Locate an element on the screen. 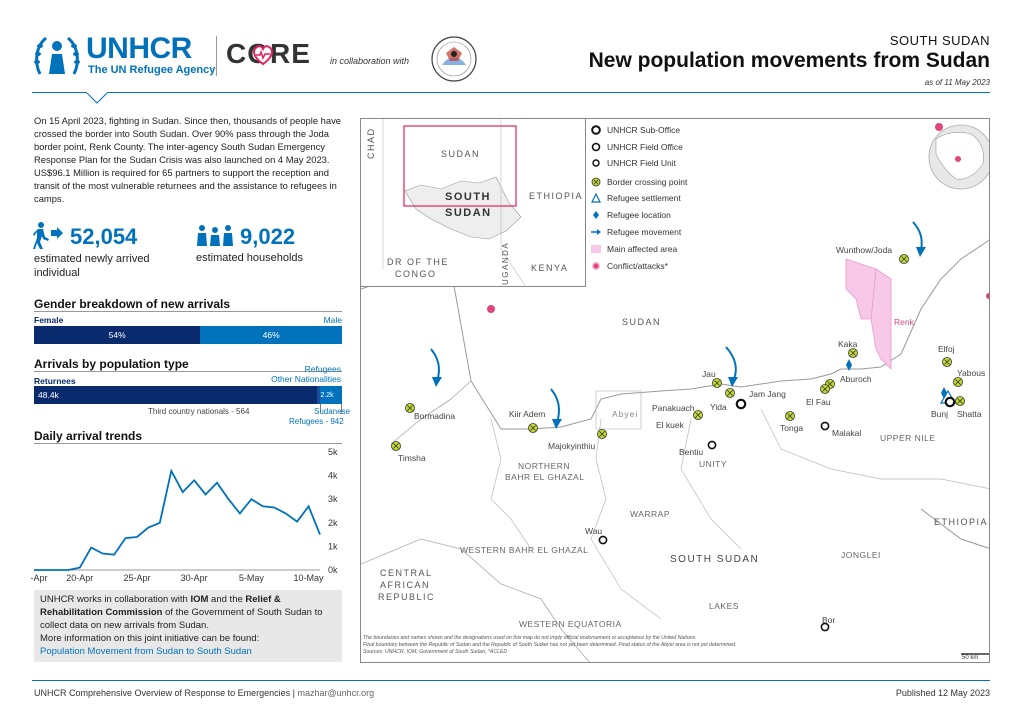  place-renk: Renk is located at coordinates (904, 322).